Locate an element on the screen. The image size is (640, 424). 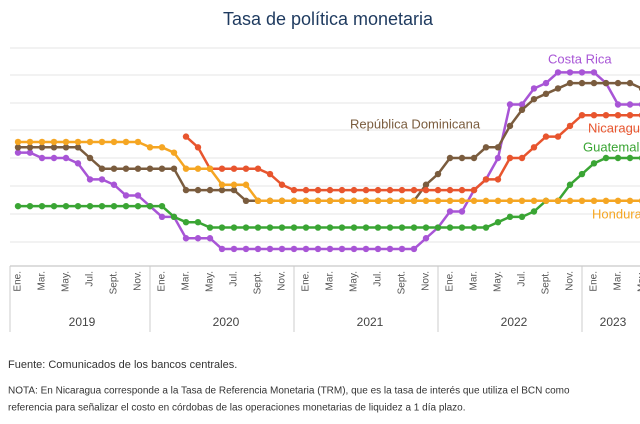
year-label: 2019 is located at coordinates (82, 322).